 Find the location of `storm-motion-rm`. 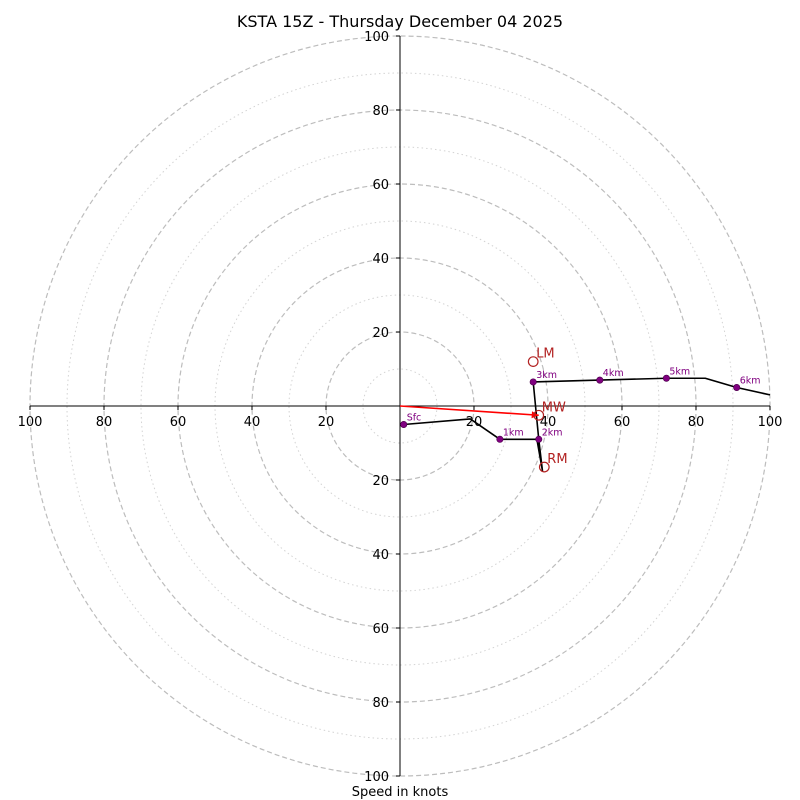

storm-motion-rm is located at coordinates (544, 467).